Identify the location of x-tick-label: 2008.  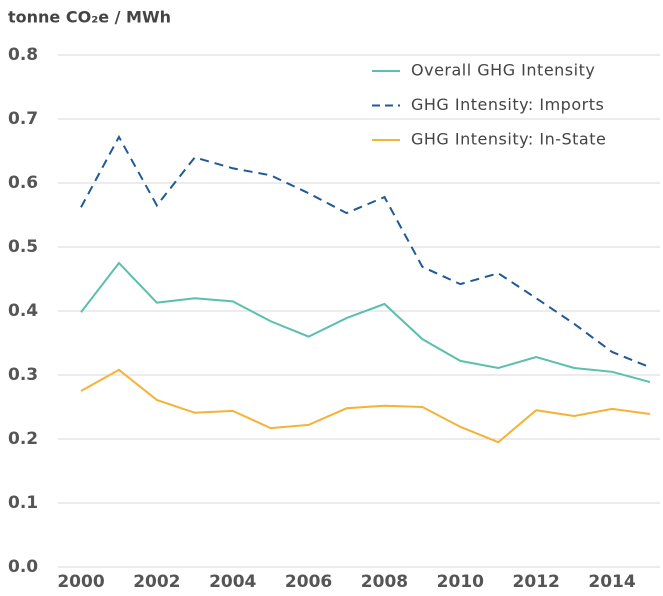
(384, 582).